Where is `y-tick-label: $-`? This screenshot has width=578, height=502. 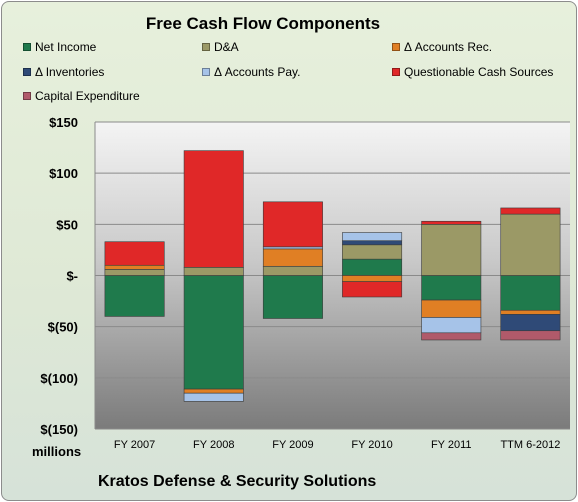
y-tick-label: $- is located at coordinates (72, 276).